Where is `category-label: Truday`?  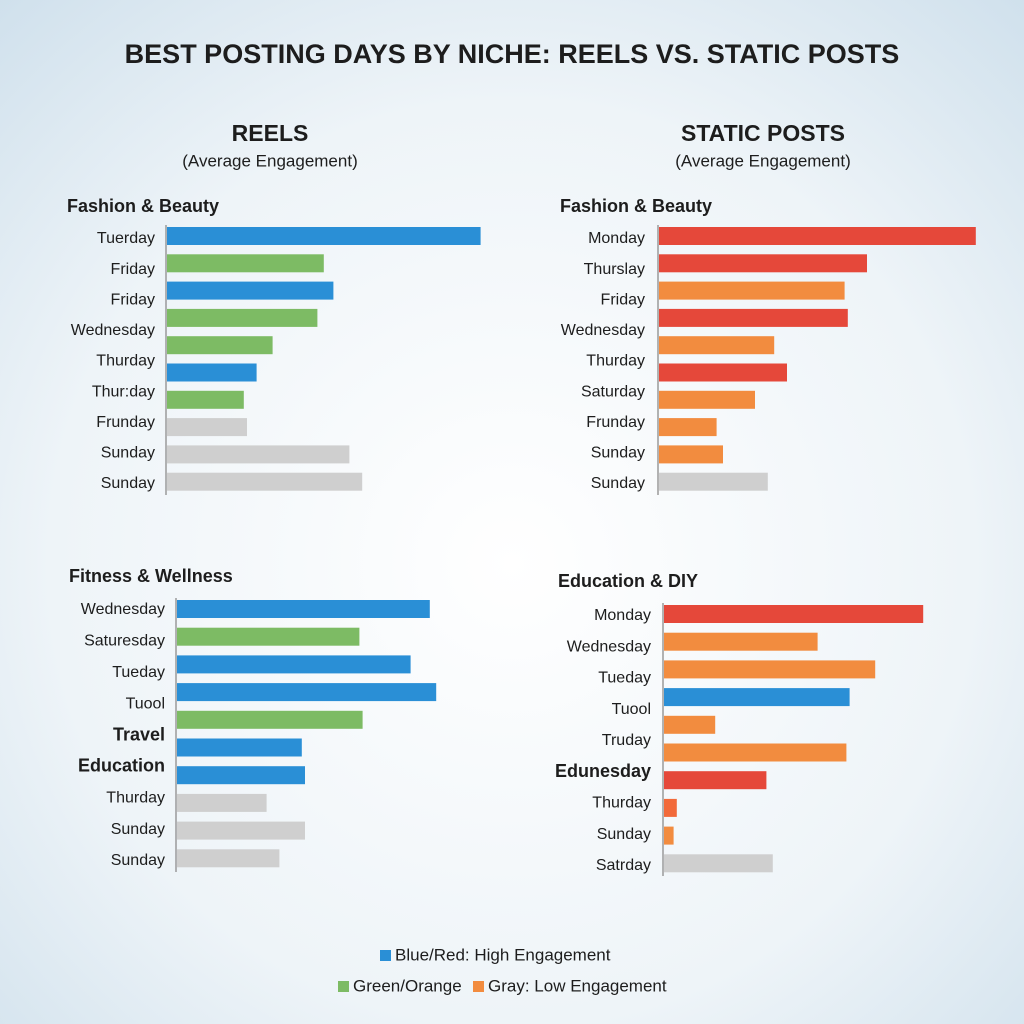 category-label: Truday is located at coordinates (626, 740).